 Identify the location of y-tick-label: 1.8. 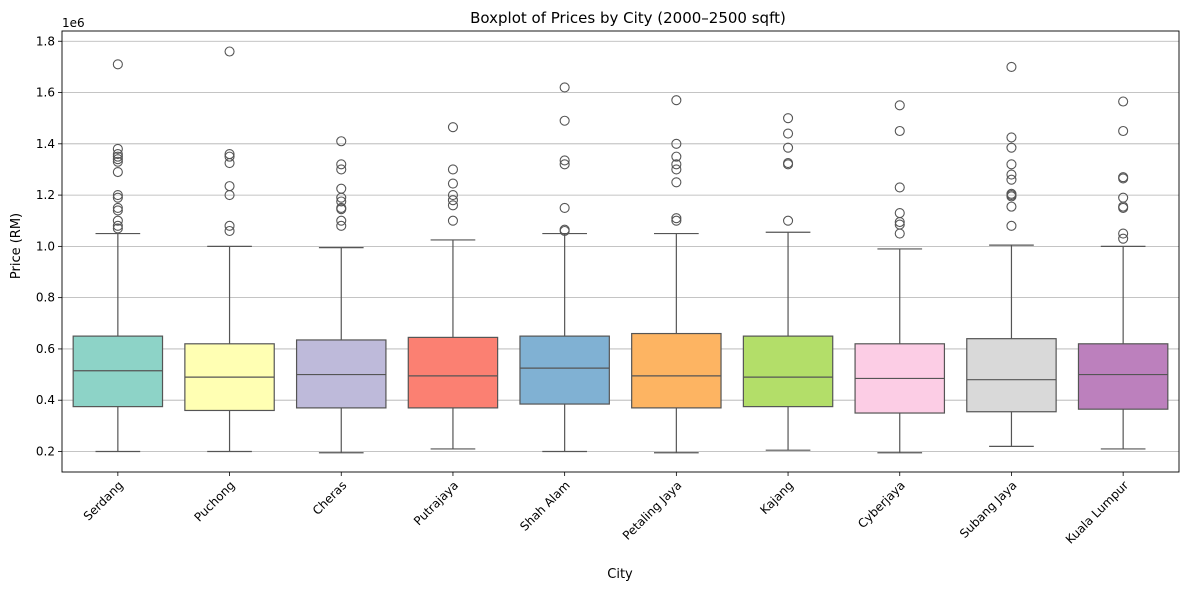
(45, 41).